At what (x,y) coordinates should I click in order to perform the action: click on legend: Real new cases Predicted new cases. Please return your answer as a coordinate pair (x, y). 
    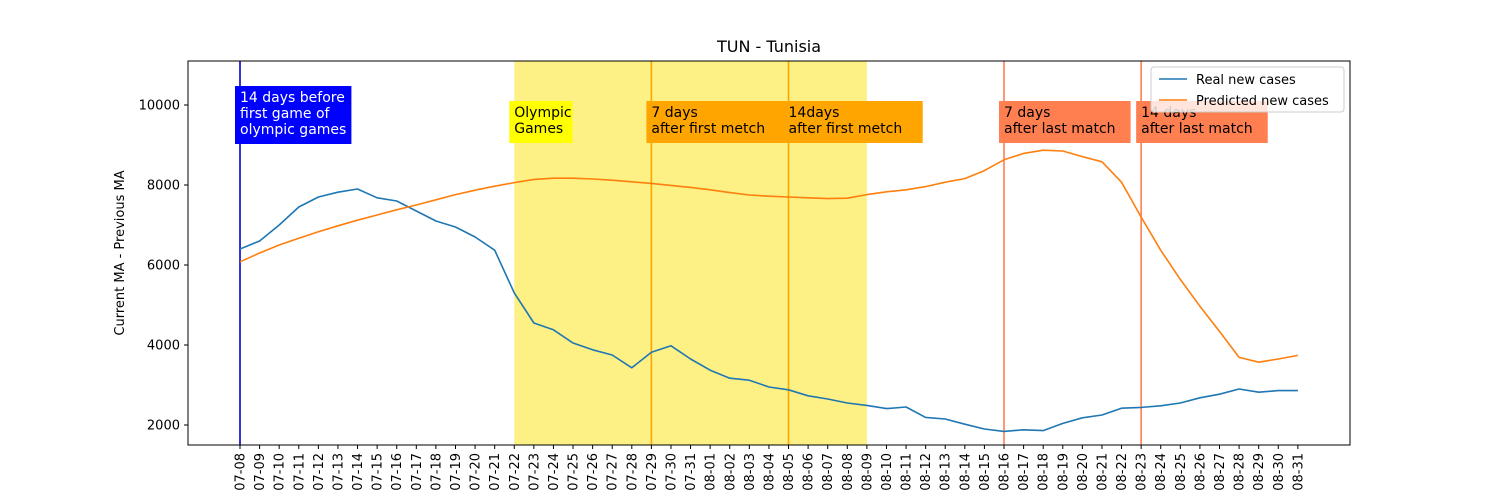
    Looking at the image, I should click on (1247, 89).